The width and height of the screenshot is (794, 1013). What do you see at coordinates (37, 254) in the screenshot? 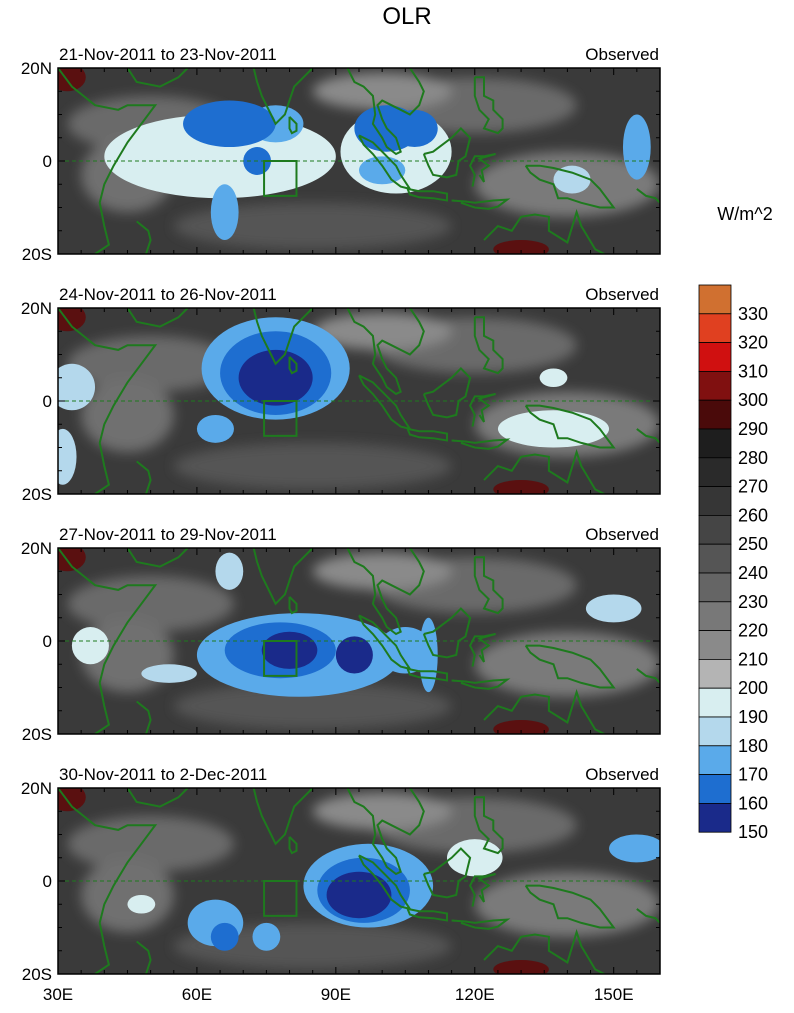
I see `latitude-label: 20S` at bounding box center [37, 254].